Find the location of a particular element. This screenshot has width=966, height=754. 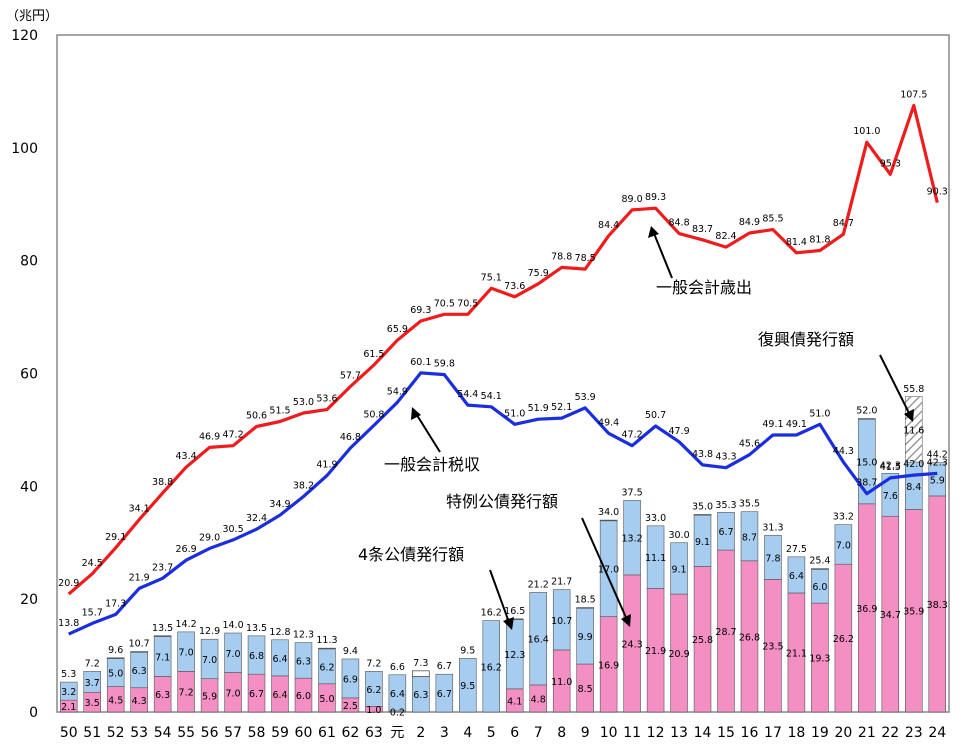

tax-revenue-label: 46.8 is located at coordinates (350, 437).